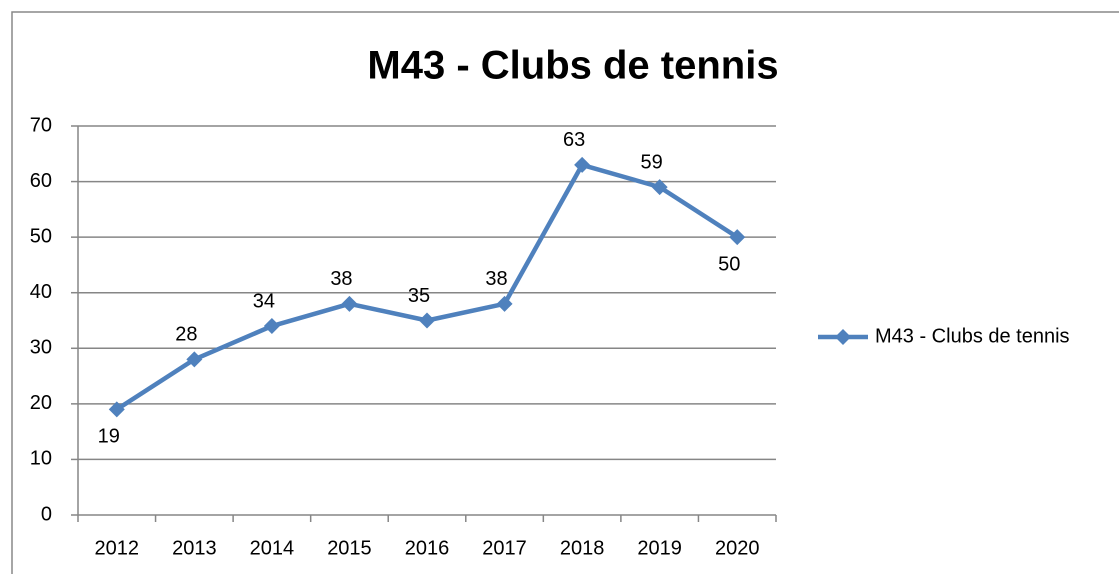 This screenshot has height=574, width=1119. Describe the element at coordinates (41, 403) in the screenshot. I see `y-tick-label: 20` at that location.